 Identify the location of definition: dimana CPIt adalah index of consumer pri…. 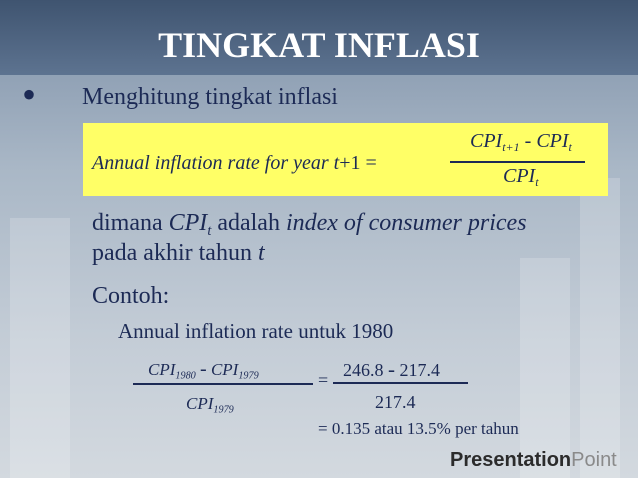
(309, 225).